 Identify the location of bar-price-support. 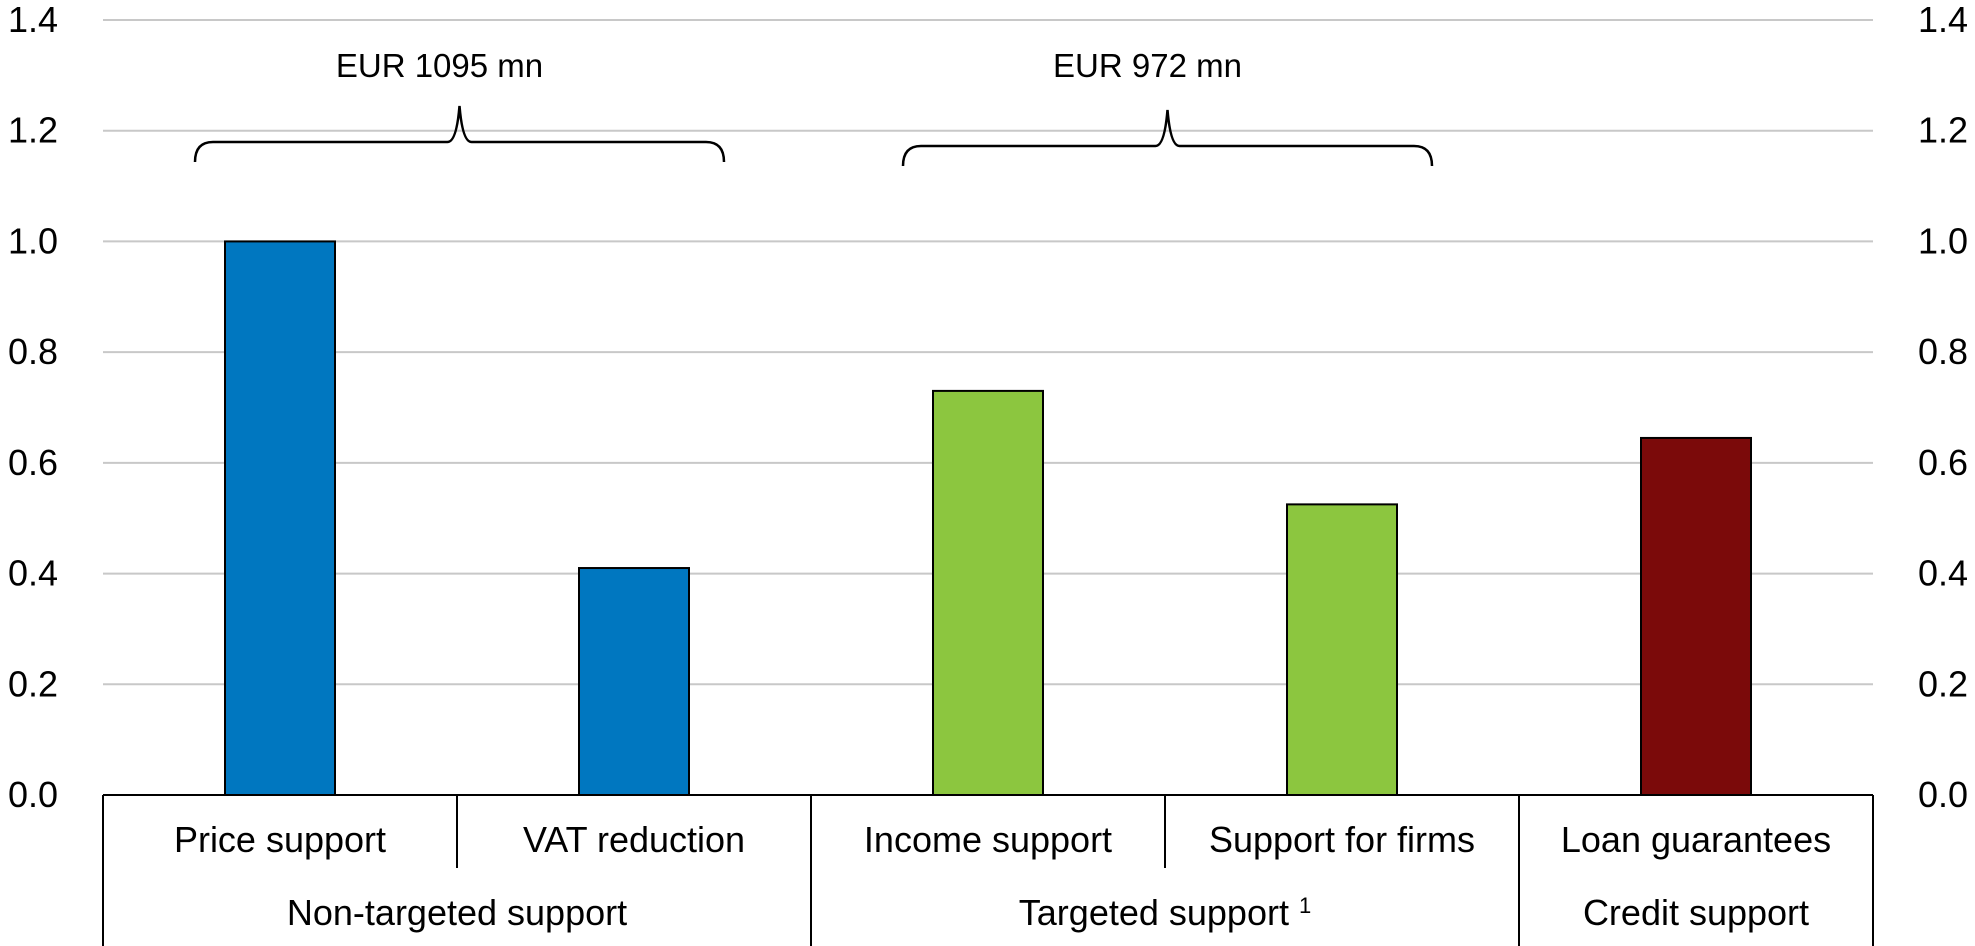
(280, 518).